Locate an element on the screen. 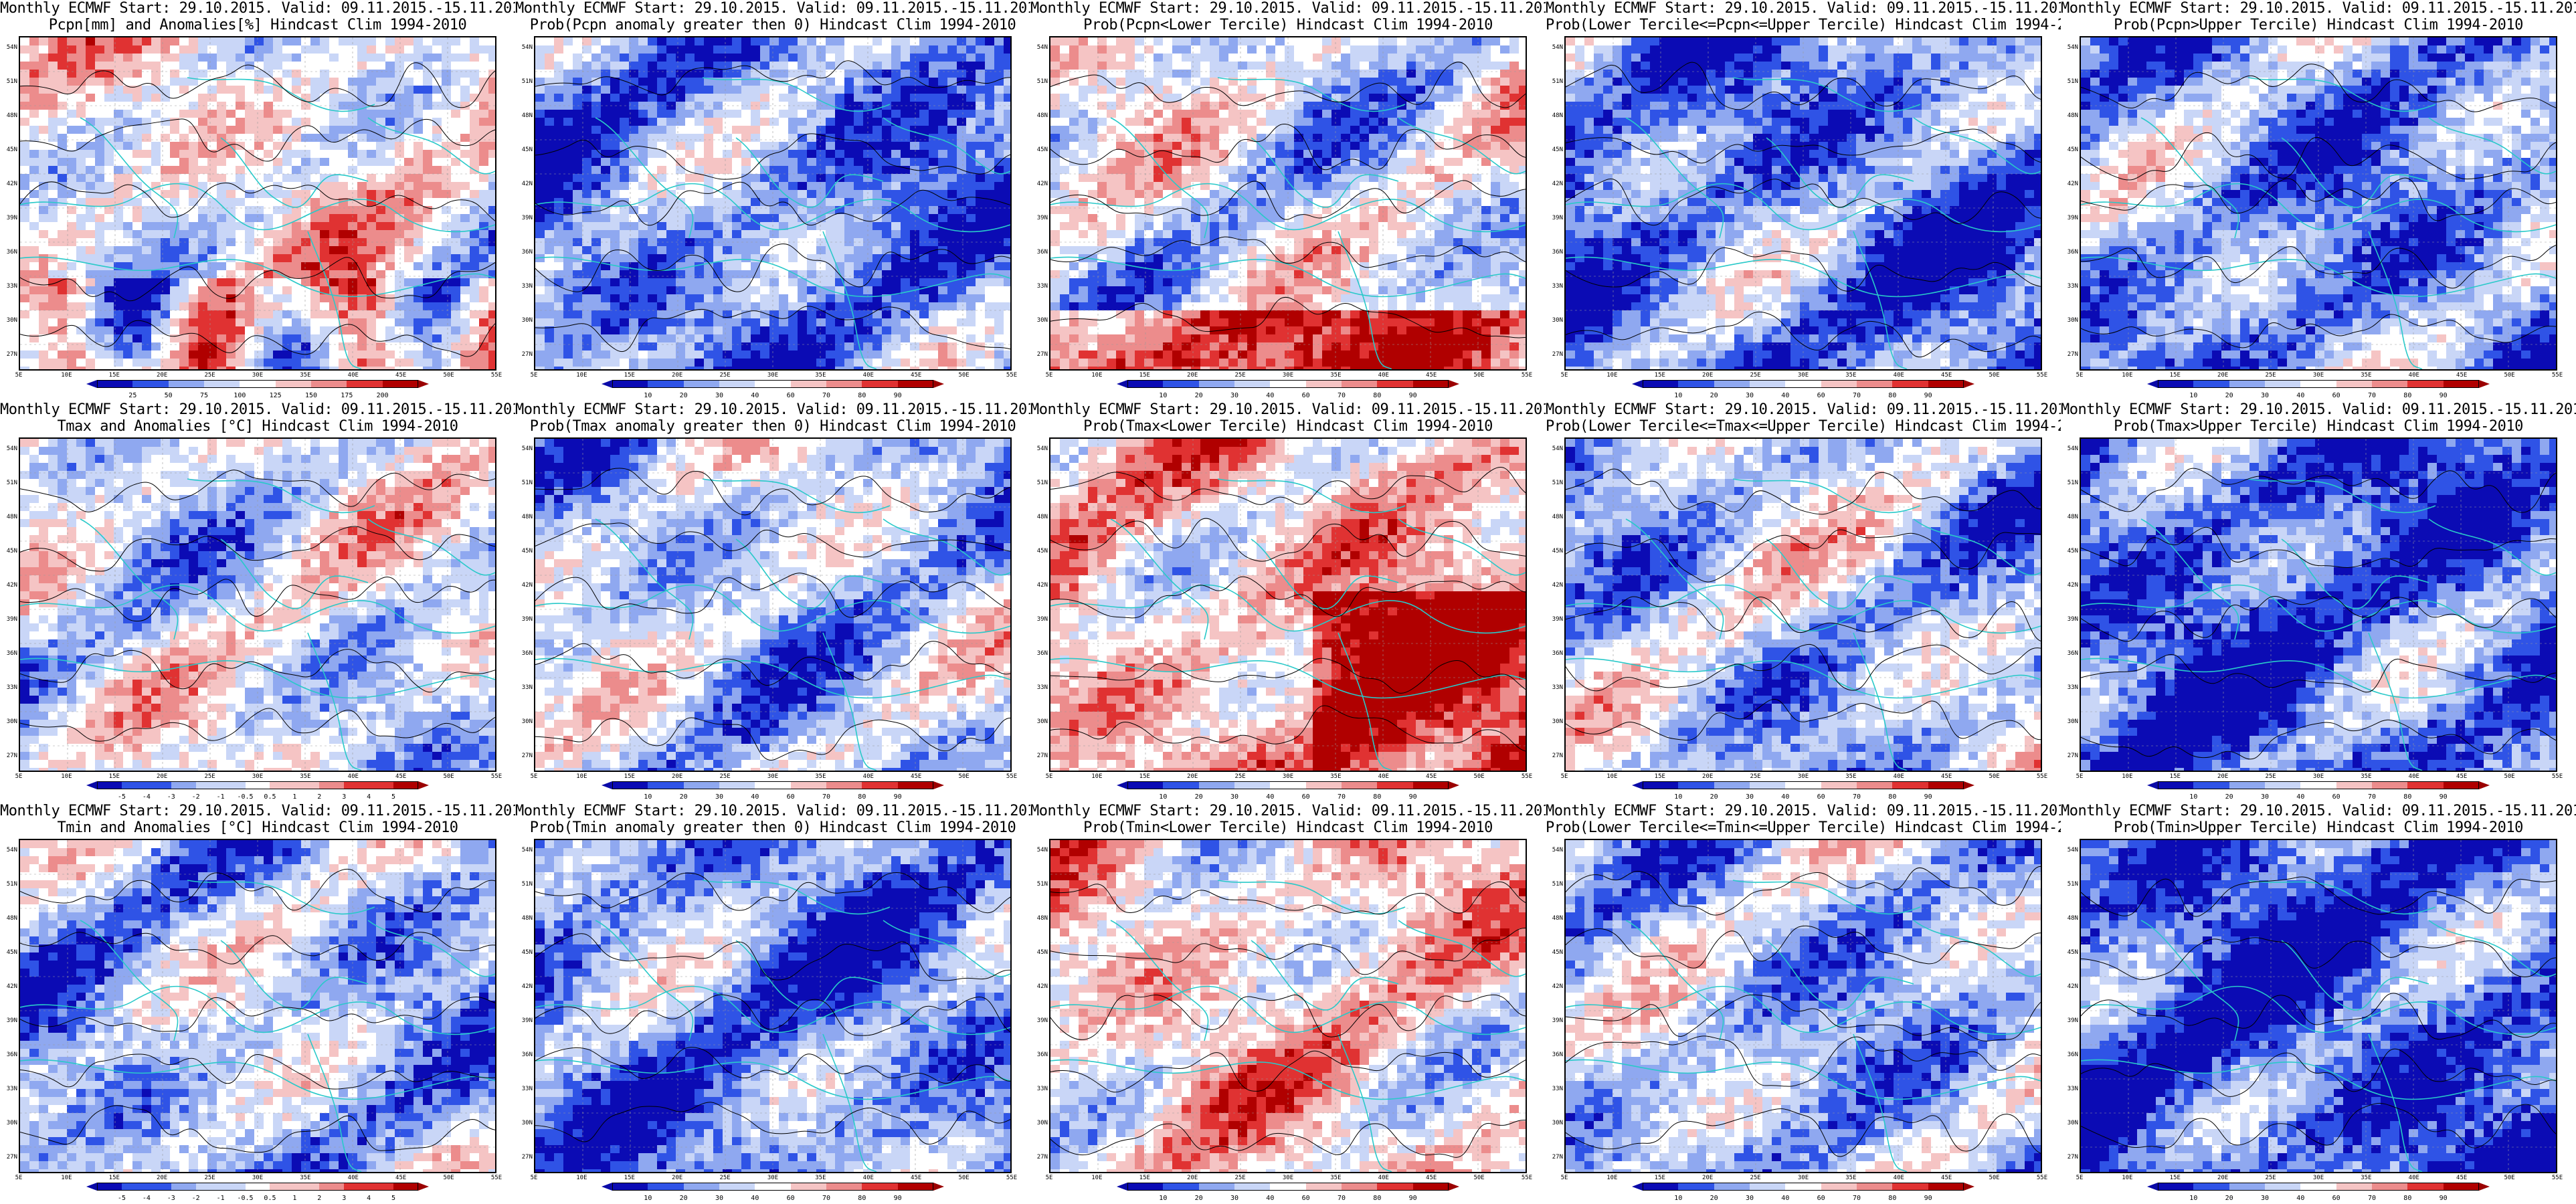  colorbar-label: 2 is located at coordinates (319, 797).